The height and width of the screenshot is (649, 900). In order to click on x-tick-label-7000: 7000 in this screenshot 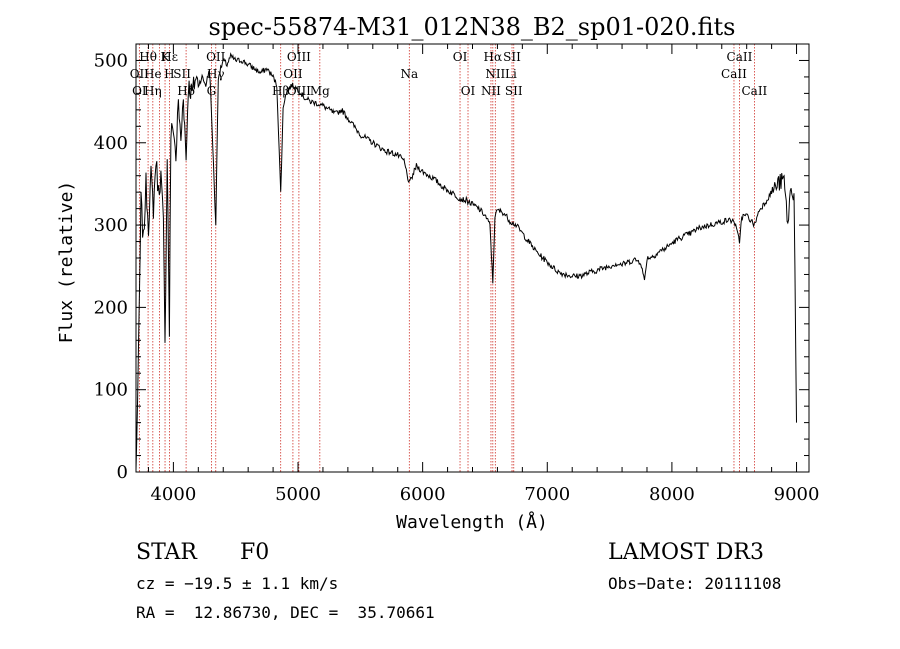, I will do `click(547, 494)`.